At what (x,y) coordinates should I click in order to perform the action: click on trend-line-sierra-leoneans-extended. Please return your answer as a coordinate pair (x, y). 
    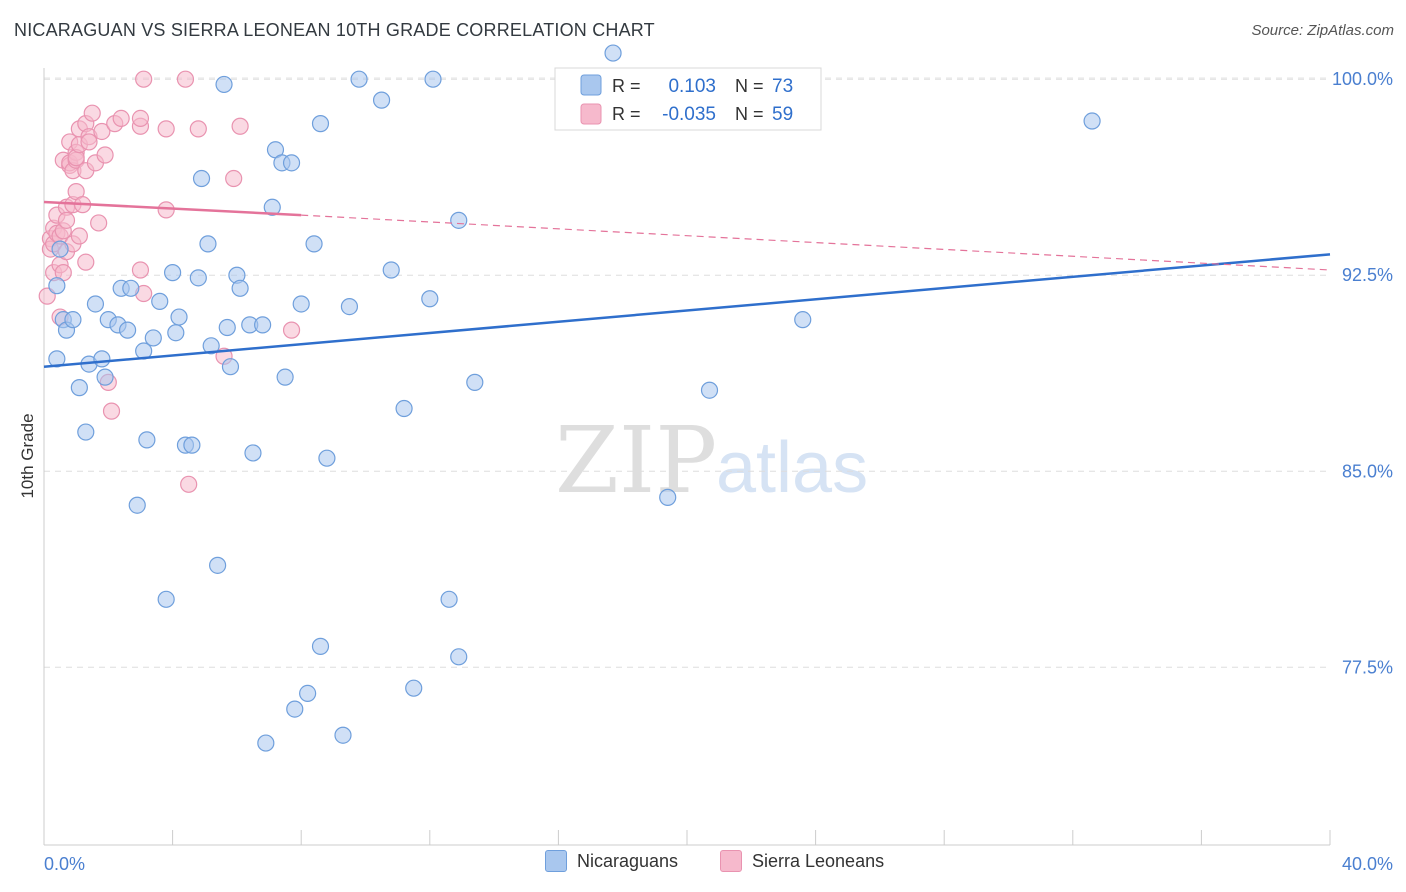
    Looking at the image, I should click on (816, 242).